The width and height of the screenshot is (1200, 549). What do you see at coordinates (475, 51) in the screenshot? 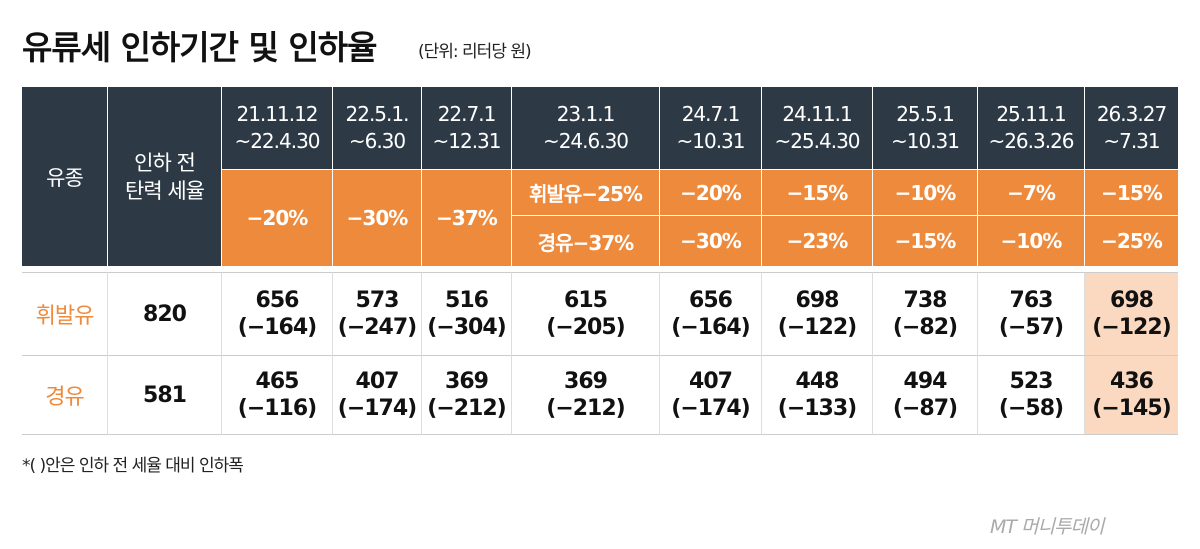
I see `unit: (단위: 리터당 원)` at bounding box center [475, 51].